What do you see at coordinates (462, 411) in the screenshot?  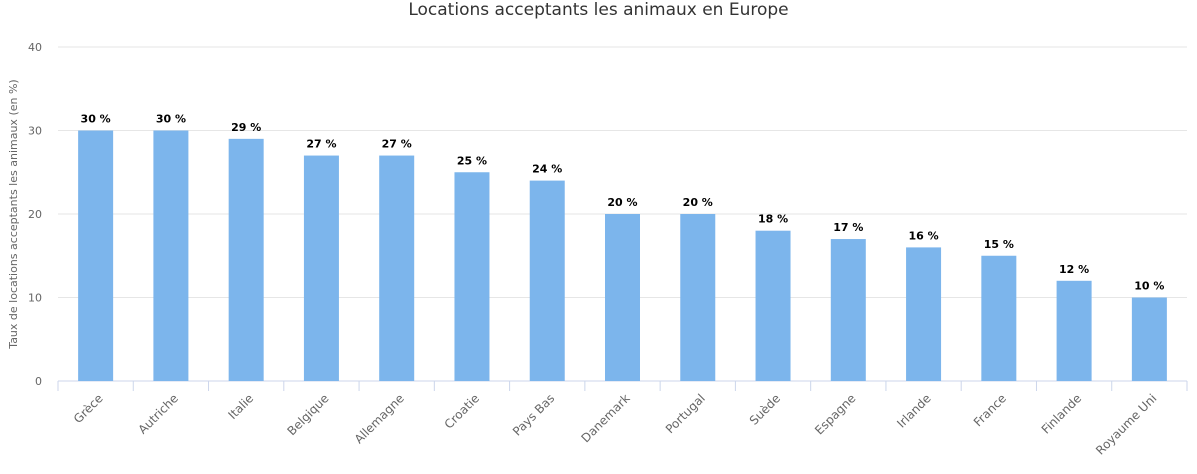 I see `x-tick-label: Croatie` at bounding box center [462, 411].